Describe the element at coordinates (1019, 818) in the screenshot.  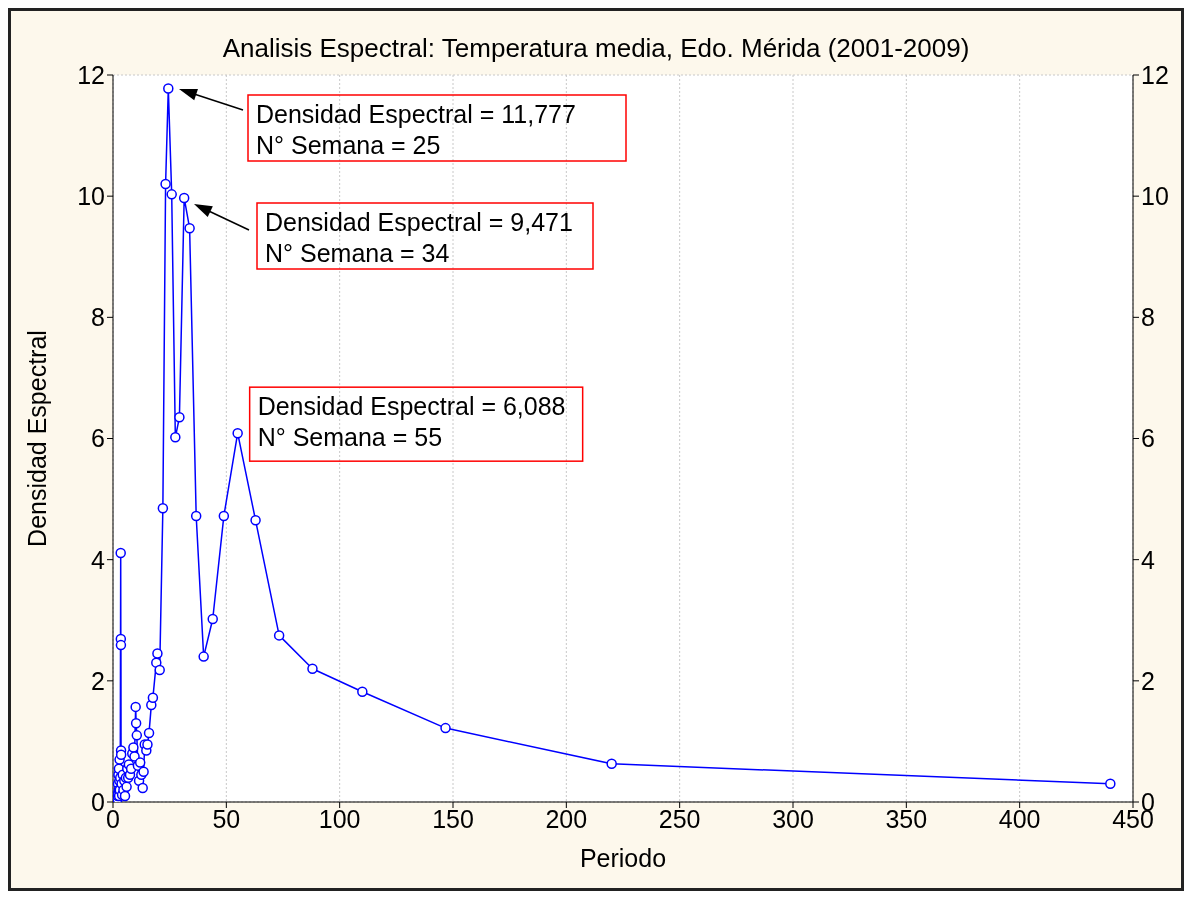
I see `x-tick-label: 400` at that location.